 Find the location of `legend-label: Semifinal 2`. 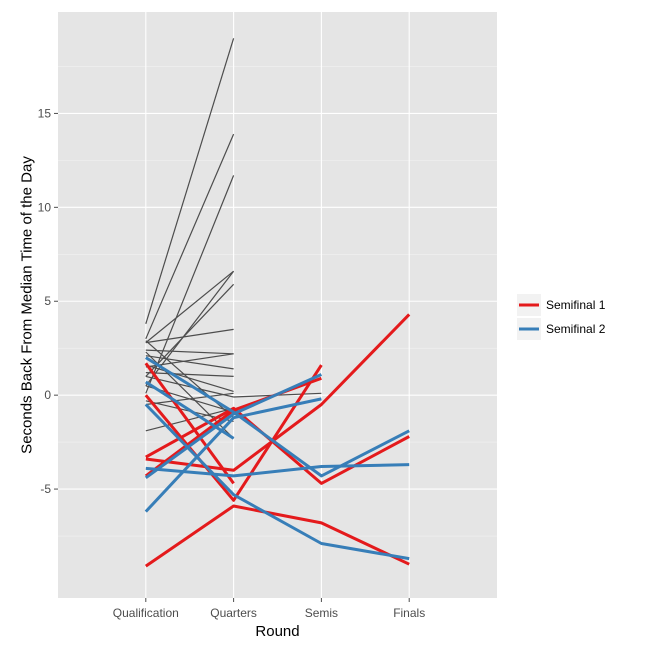

legend-label: Semifinal 2 is located at coordinates (576, 329).